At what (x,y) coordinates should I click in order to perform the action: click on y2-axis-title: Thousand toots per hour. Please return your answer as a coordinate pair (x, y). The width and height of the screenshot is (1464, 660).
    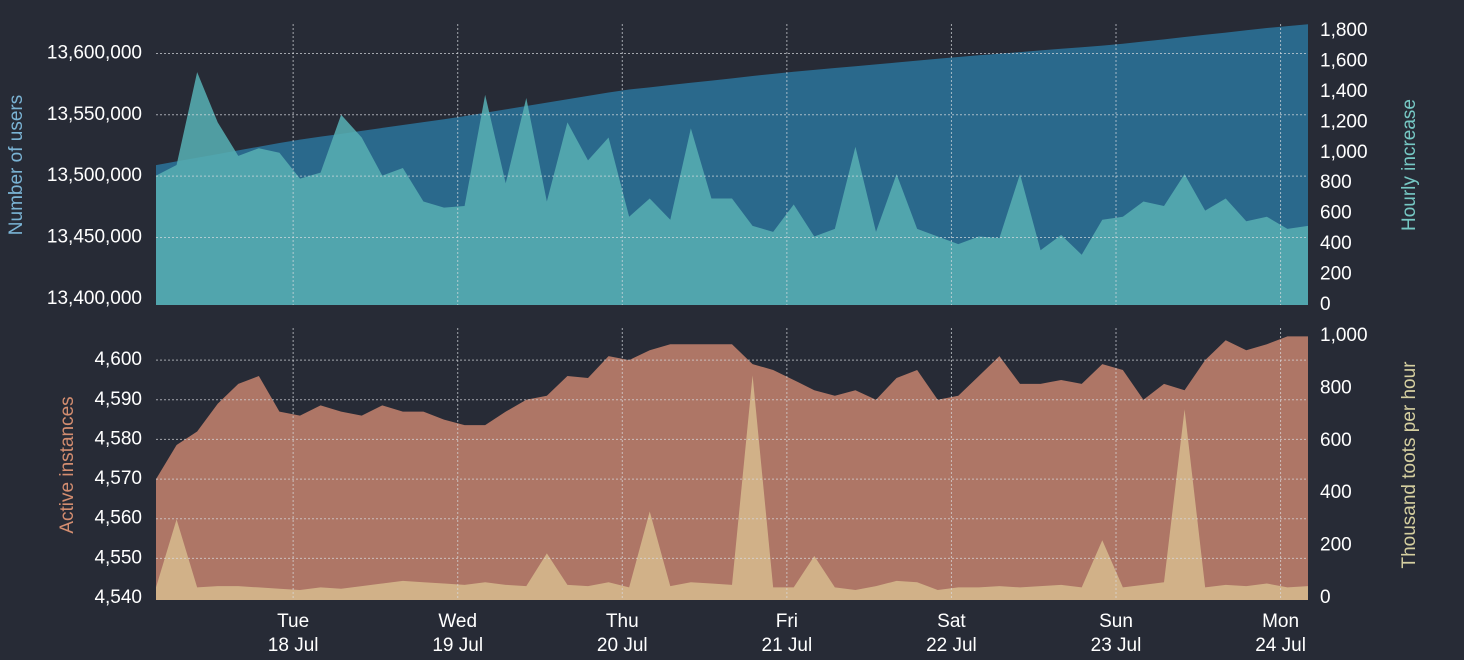
    Looking at the image, I should click on (1409, 465).